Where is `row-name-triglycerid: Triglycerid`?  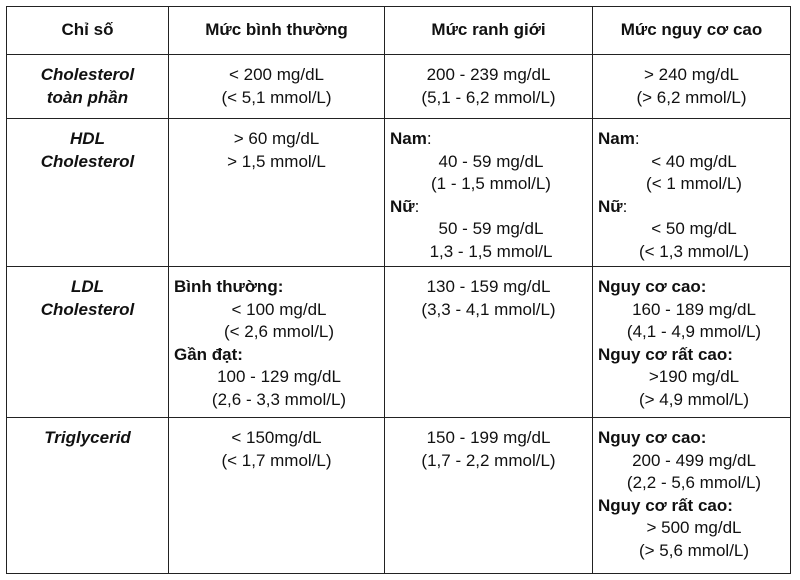
row-name-triglycerid: Triglycerid is located at coordinates (87, 495).